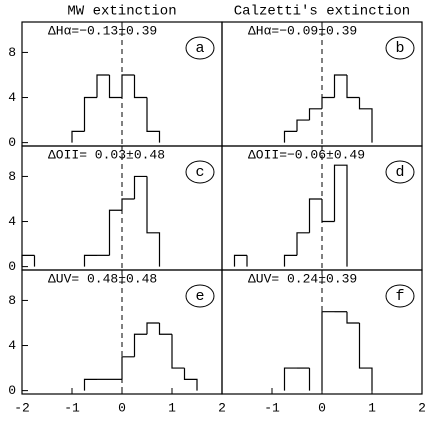  What do you see at coordinates (322, 12) in the screenshot?
I see `column-title: Calzetti's extinction` at bounding box center [322, 12].